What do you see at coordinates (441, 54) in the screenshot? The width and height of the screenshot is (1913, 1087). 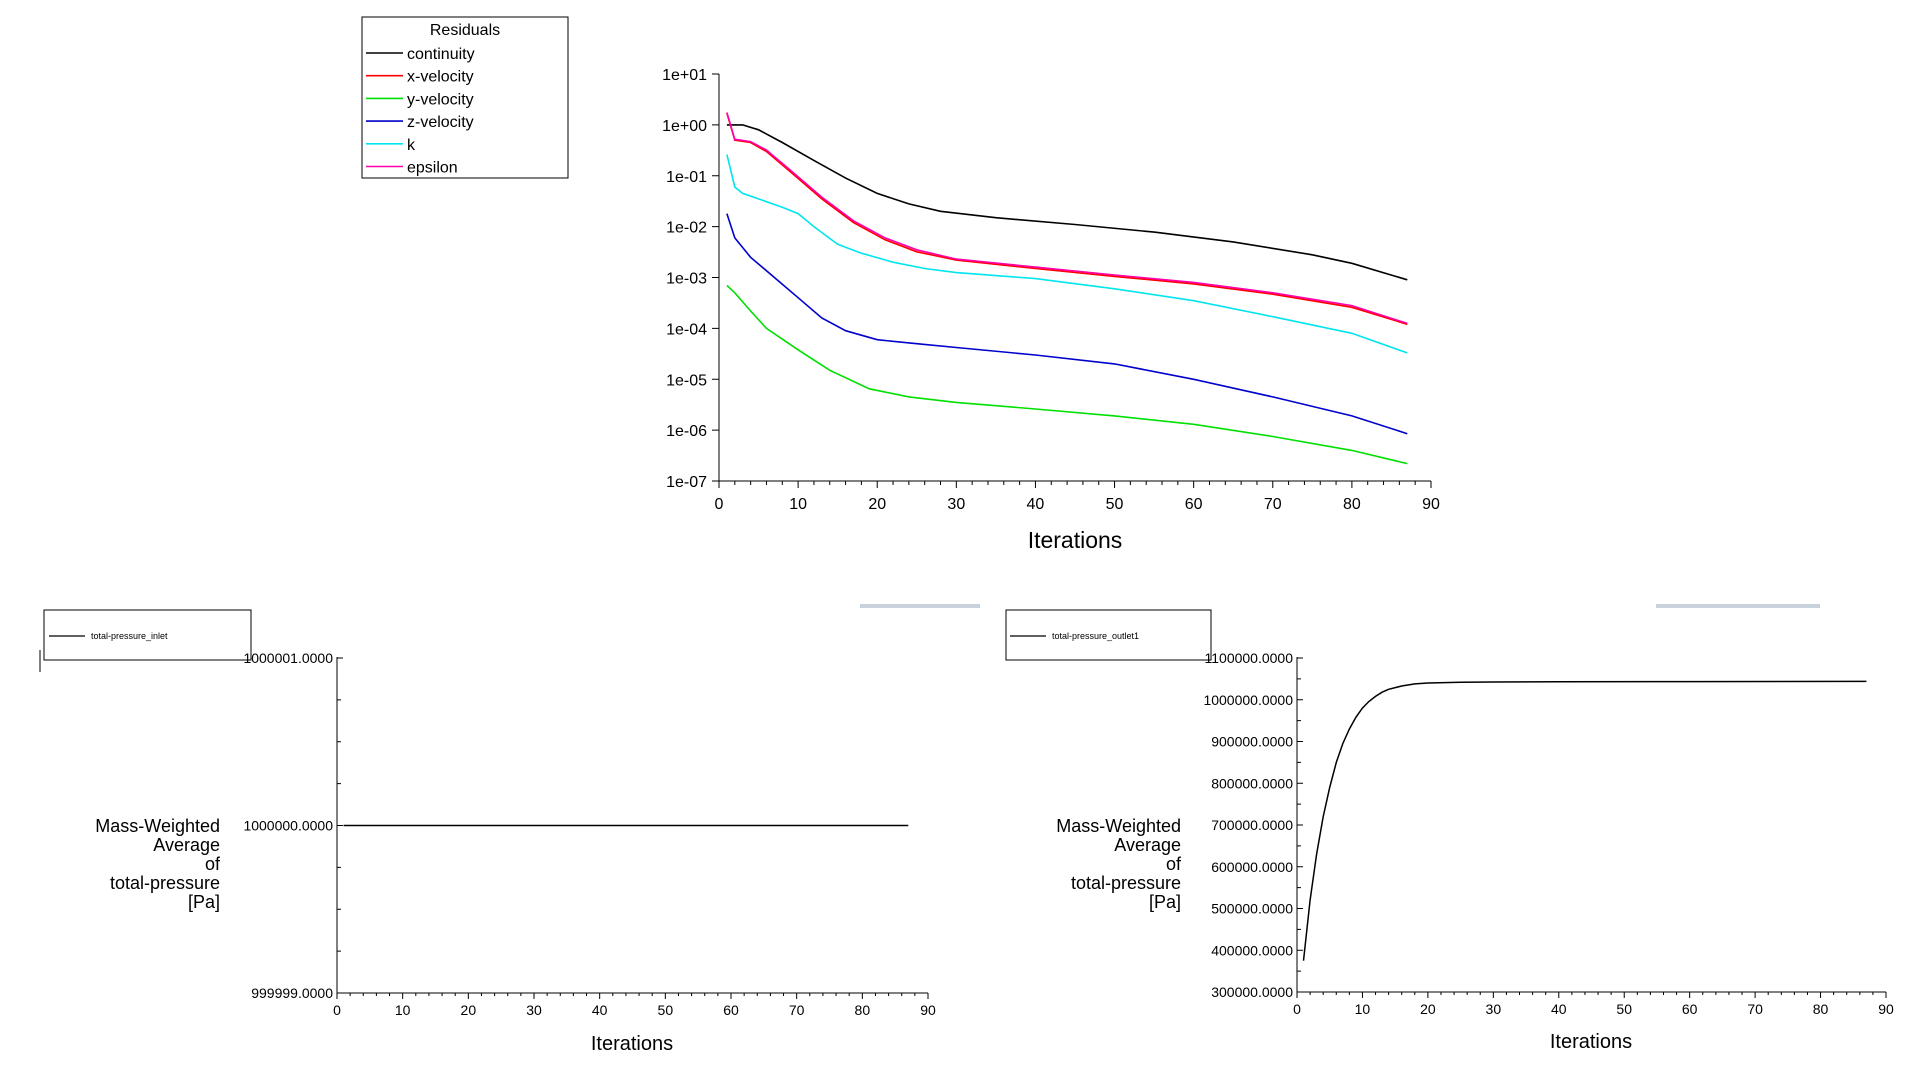 I see `legend-label-continuity: continuity` at bounding box center [441, 54].